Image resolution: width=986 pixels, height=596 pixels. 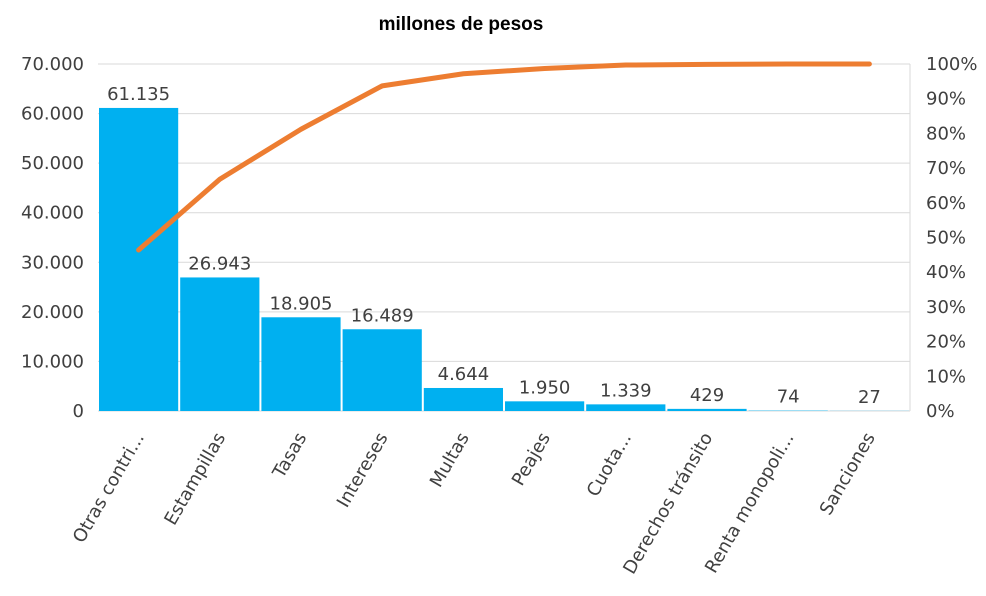 What do you see at coordinates (138, 94) in the screenshot?
I see `bar-data-label: 61.135` at bounding box center [138, 94].